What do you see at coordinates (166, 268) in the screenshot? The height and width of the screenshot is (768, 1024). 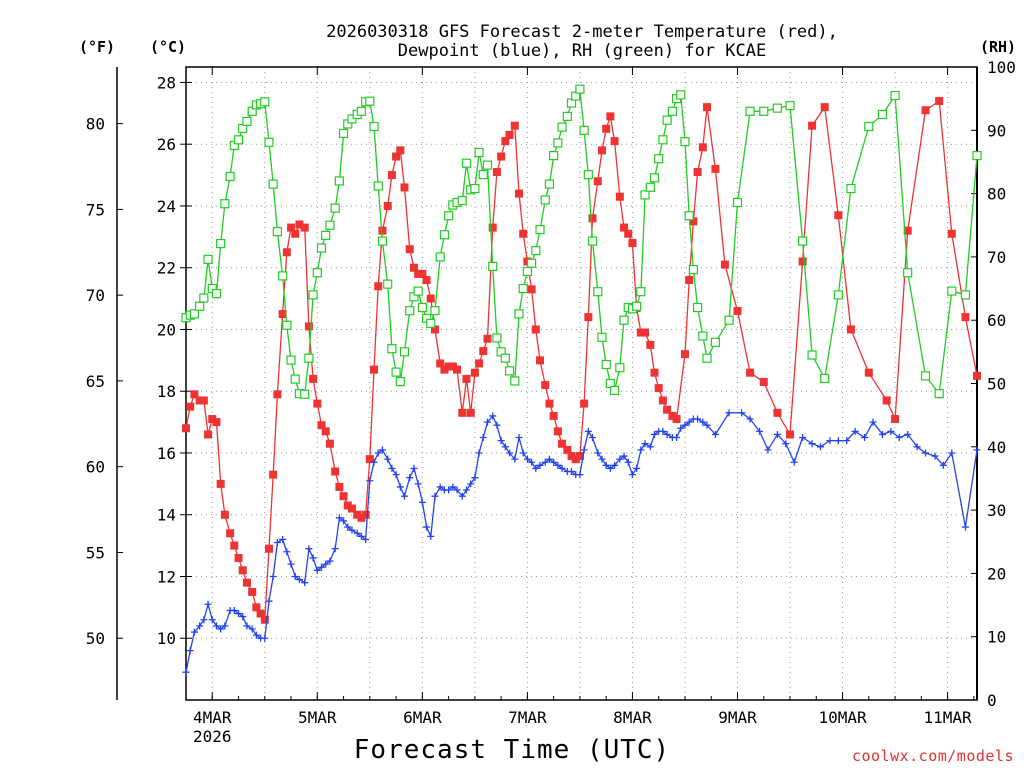 I see `celsius-tick-label: 22` at bounding box center [166, 268].